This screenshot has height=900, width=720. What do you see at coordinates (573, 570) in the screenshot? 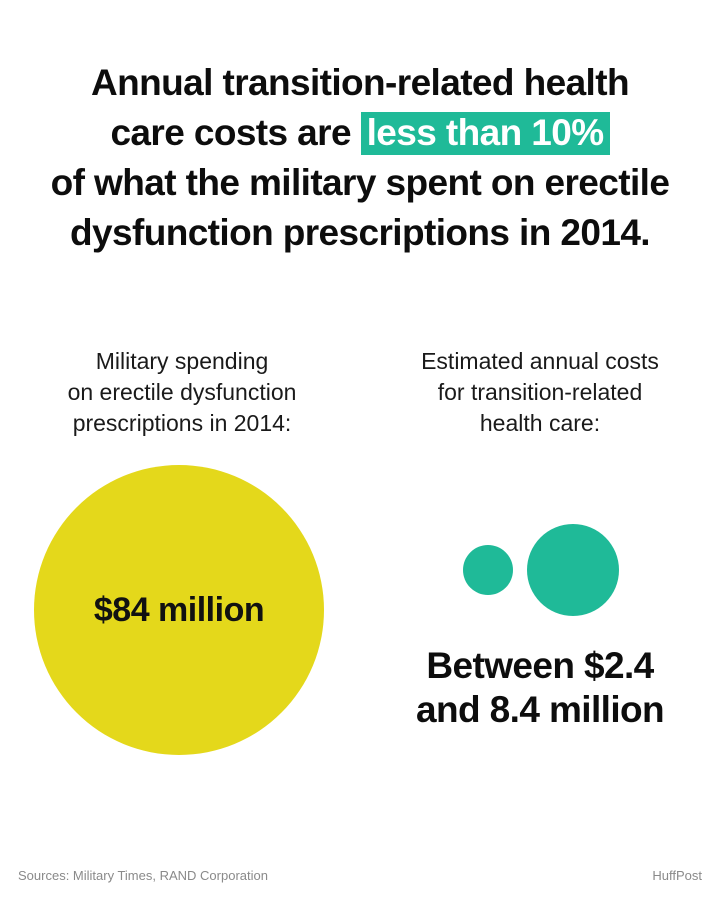
I see `transition-cost-high-bubble` at bounding box center [573, 570].